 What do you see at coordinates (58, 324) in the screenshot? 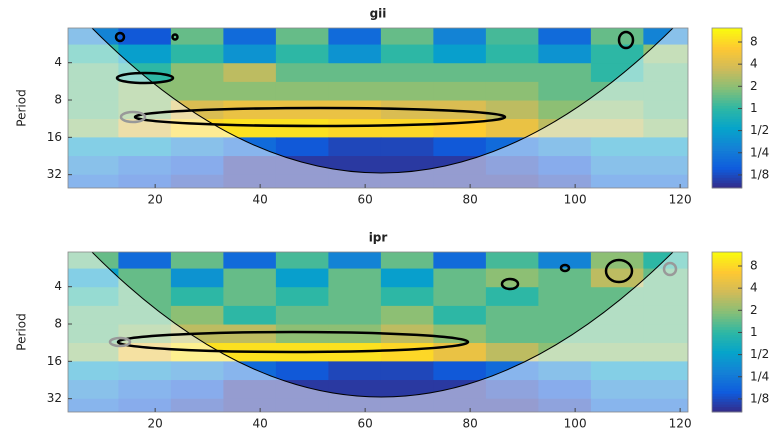
I see `y-tick-label: 8` at bounding box center [58, 324].